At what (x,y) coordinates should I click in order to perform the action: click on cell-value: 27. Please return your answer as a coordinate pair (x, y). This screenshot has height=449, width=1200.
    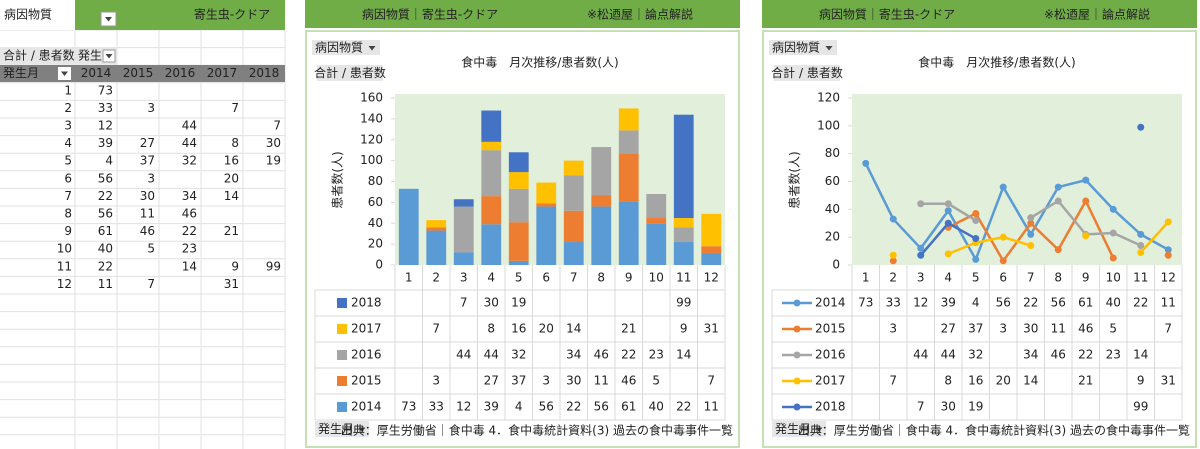
    Looking at the image, I should click on (147, 143).